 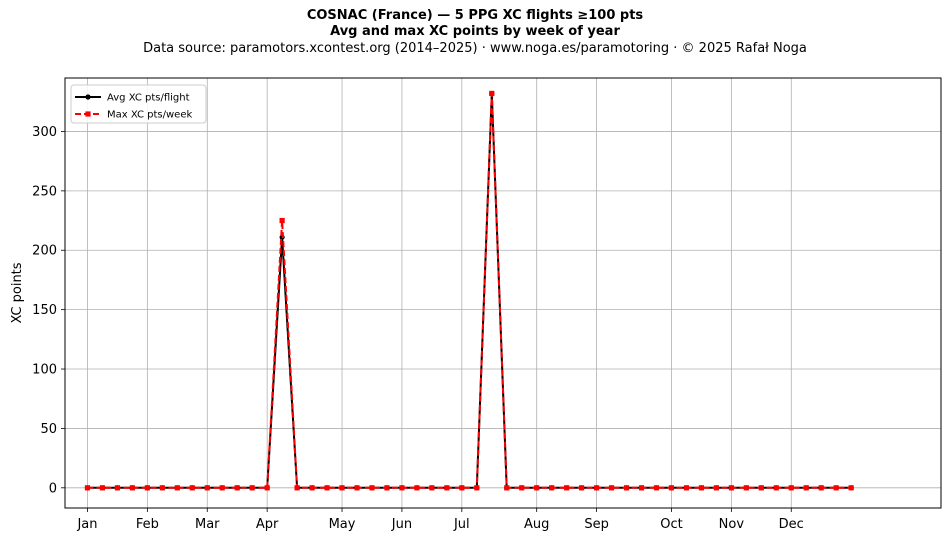 I want to click on y-axis-label: XC points, so click(x=17, y=292).